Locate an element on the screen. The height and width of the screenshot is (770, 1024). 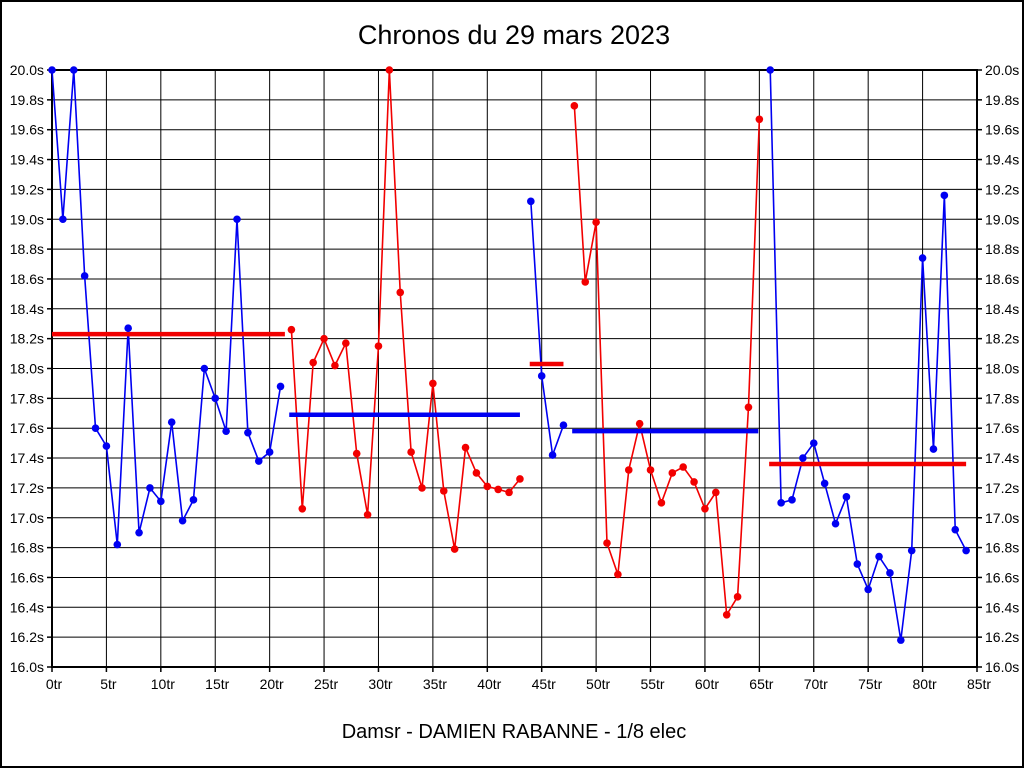
y-axis-label-left: 18.0s is located at coordinates (27, 369).